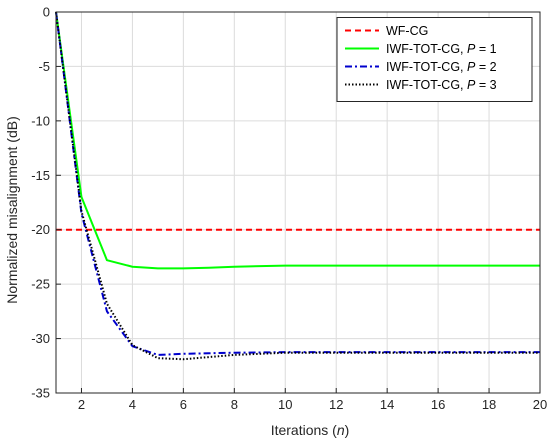  I want to click on legend-label-2: IWF-TOT-CG, P = 1, so click(441, 49).